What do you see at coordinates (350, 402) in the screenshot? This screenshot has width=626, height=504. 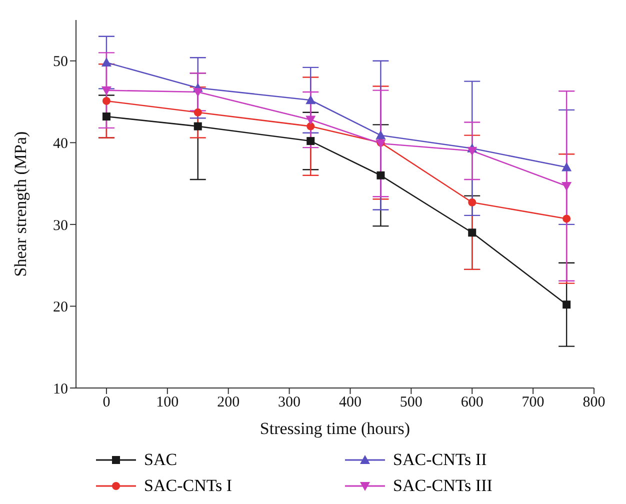 I see `x-tick-label: 400` at bounding box center [350, 402].